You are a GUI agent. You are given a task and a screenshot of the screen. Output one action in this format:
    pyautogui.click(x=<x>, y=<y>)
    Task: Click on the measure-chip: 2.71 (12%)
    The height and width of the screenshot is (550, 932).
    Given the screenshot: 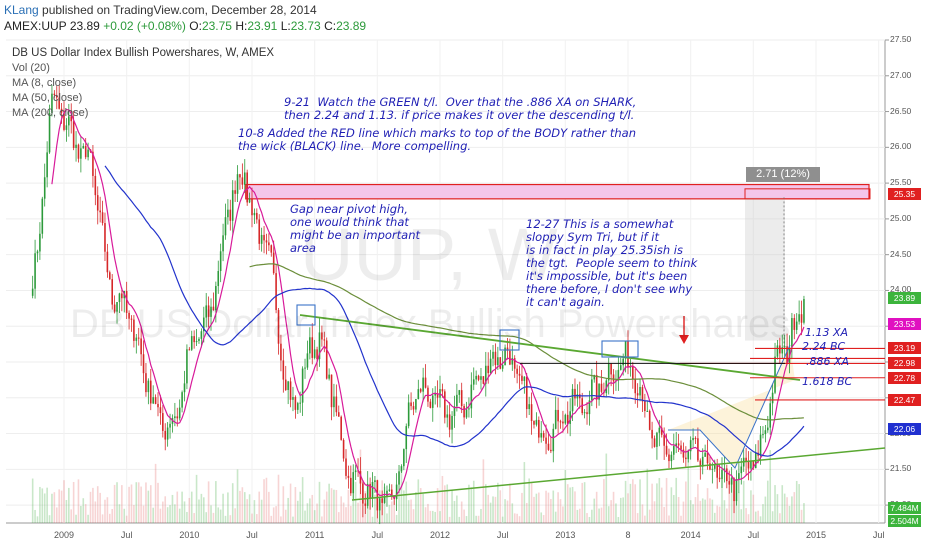 What is the action you would take?
    pyautogui.click(x=783, y=174)
    